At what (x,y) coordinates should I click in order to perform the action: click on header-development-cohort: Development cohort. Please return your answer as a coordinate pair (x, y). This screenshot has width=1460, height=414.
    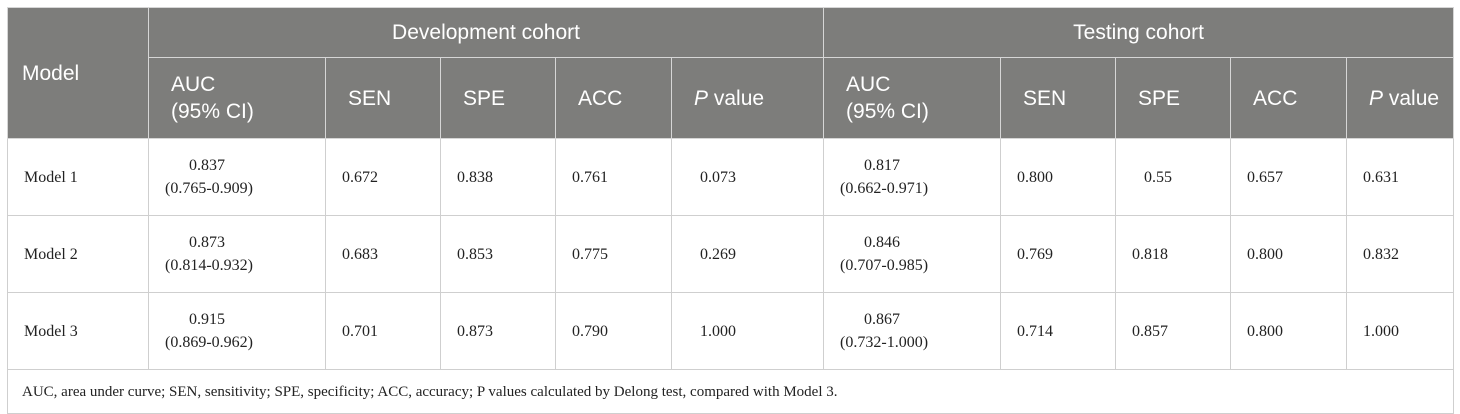
    Looking at the image, I should click on (486, 32).